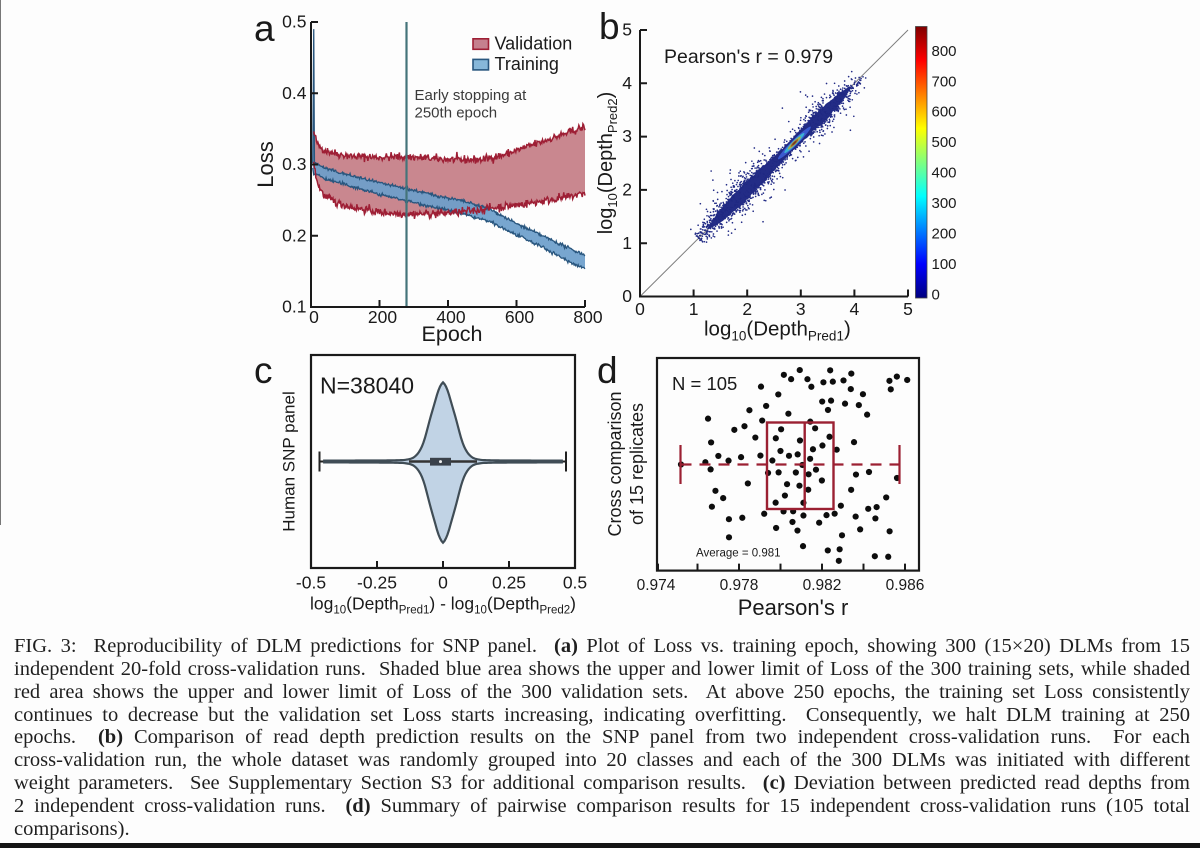  I want to click on svg-text: -0.25, so click(377, 583).